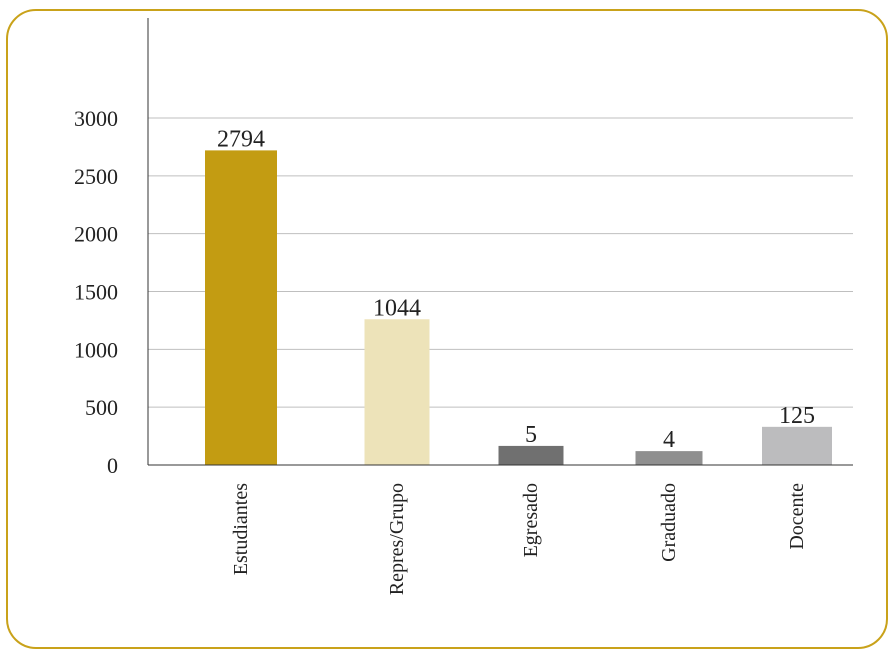  I want to click on y-tick-label-2500: 2500, so click(96, 176).